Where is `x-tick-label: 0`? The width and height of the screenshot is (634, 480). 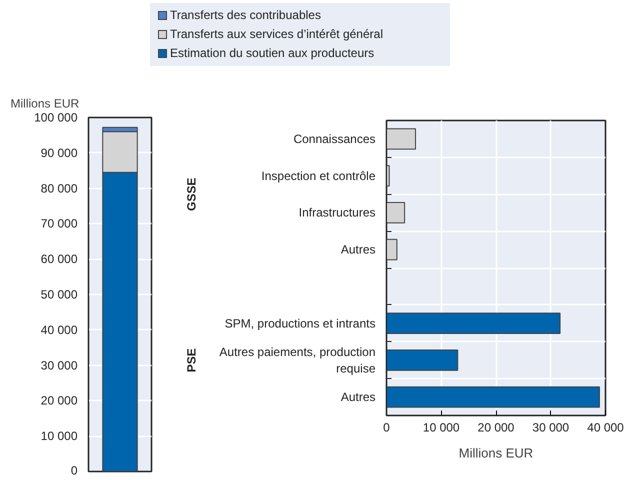
x-tick-label: 0 is located at coordinates (386, 427).